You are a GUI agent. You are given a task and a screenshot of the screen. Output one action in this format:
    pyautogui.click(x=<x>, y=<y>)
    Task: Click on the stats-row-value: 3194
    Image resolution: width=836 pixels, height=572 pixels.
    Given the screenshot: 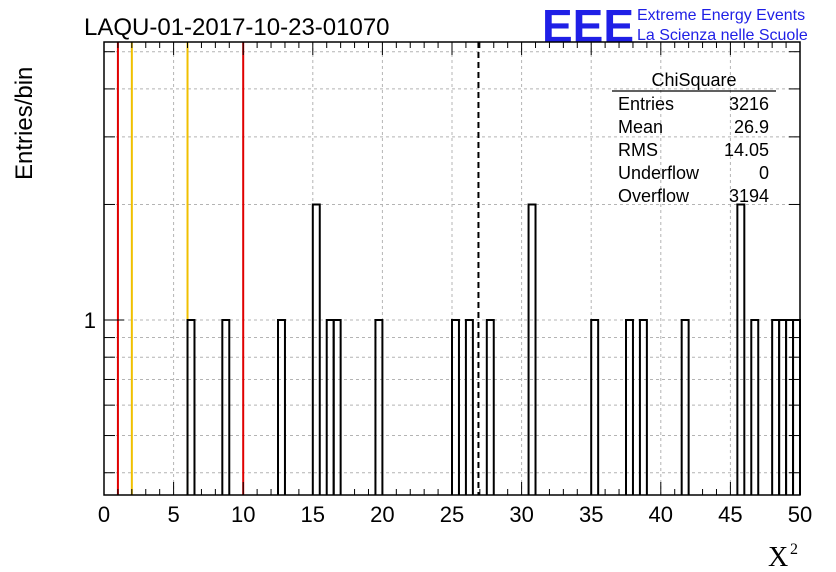 What is the action you would take?
    pyautogui.click(x=749, y=196)
    